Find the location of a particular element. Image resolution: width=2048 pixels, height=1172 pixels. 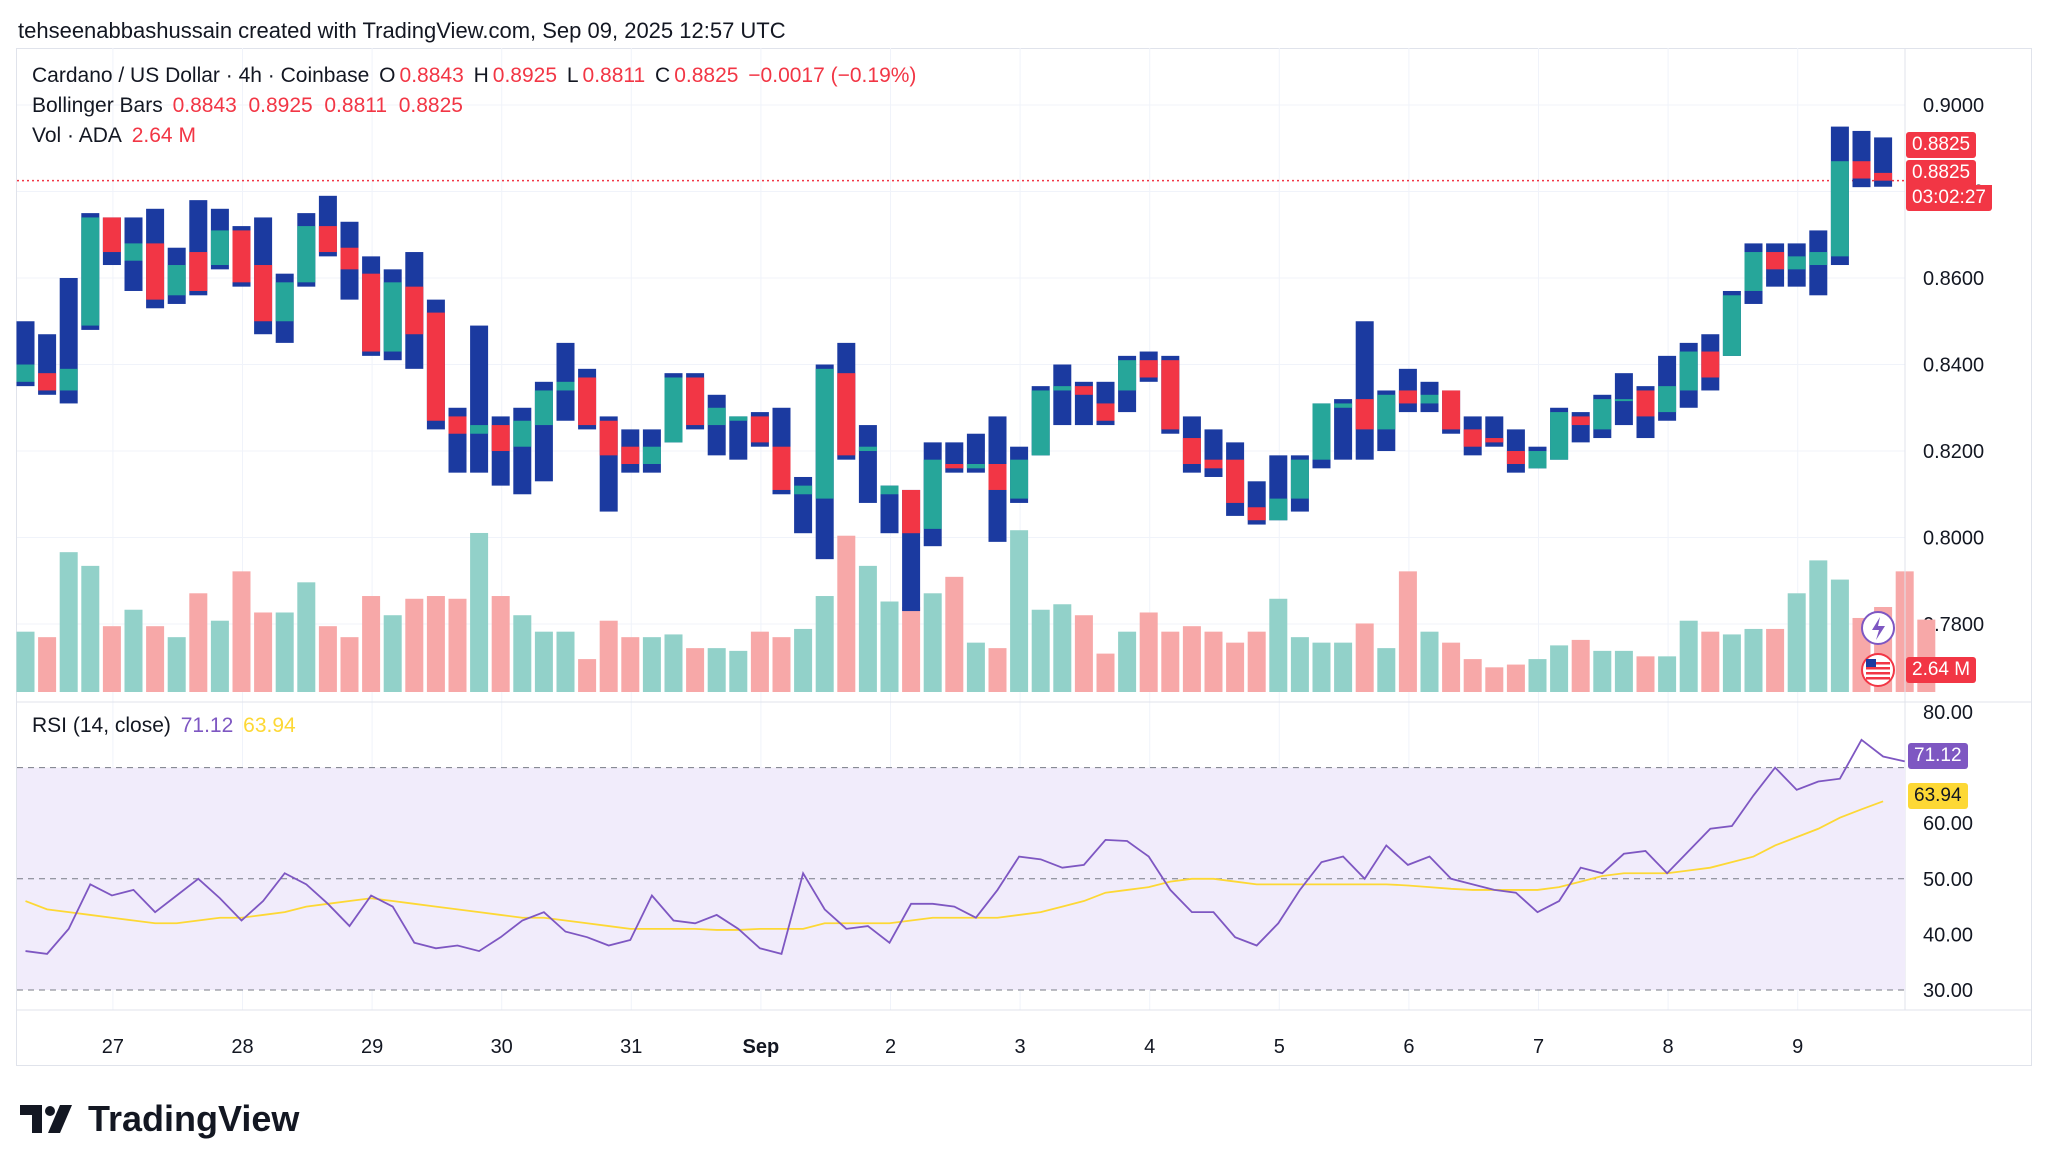

flag-canton is located at coordinates (1871, 663).